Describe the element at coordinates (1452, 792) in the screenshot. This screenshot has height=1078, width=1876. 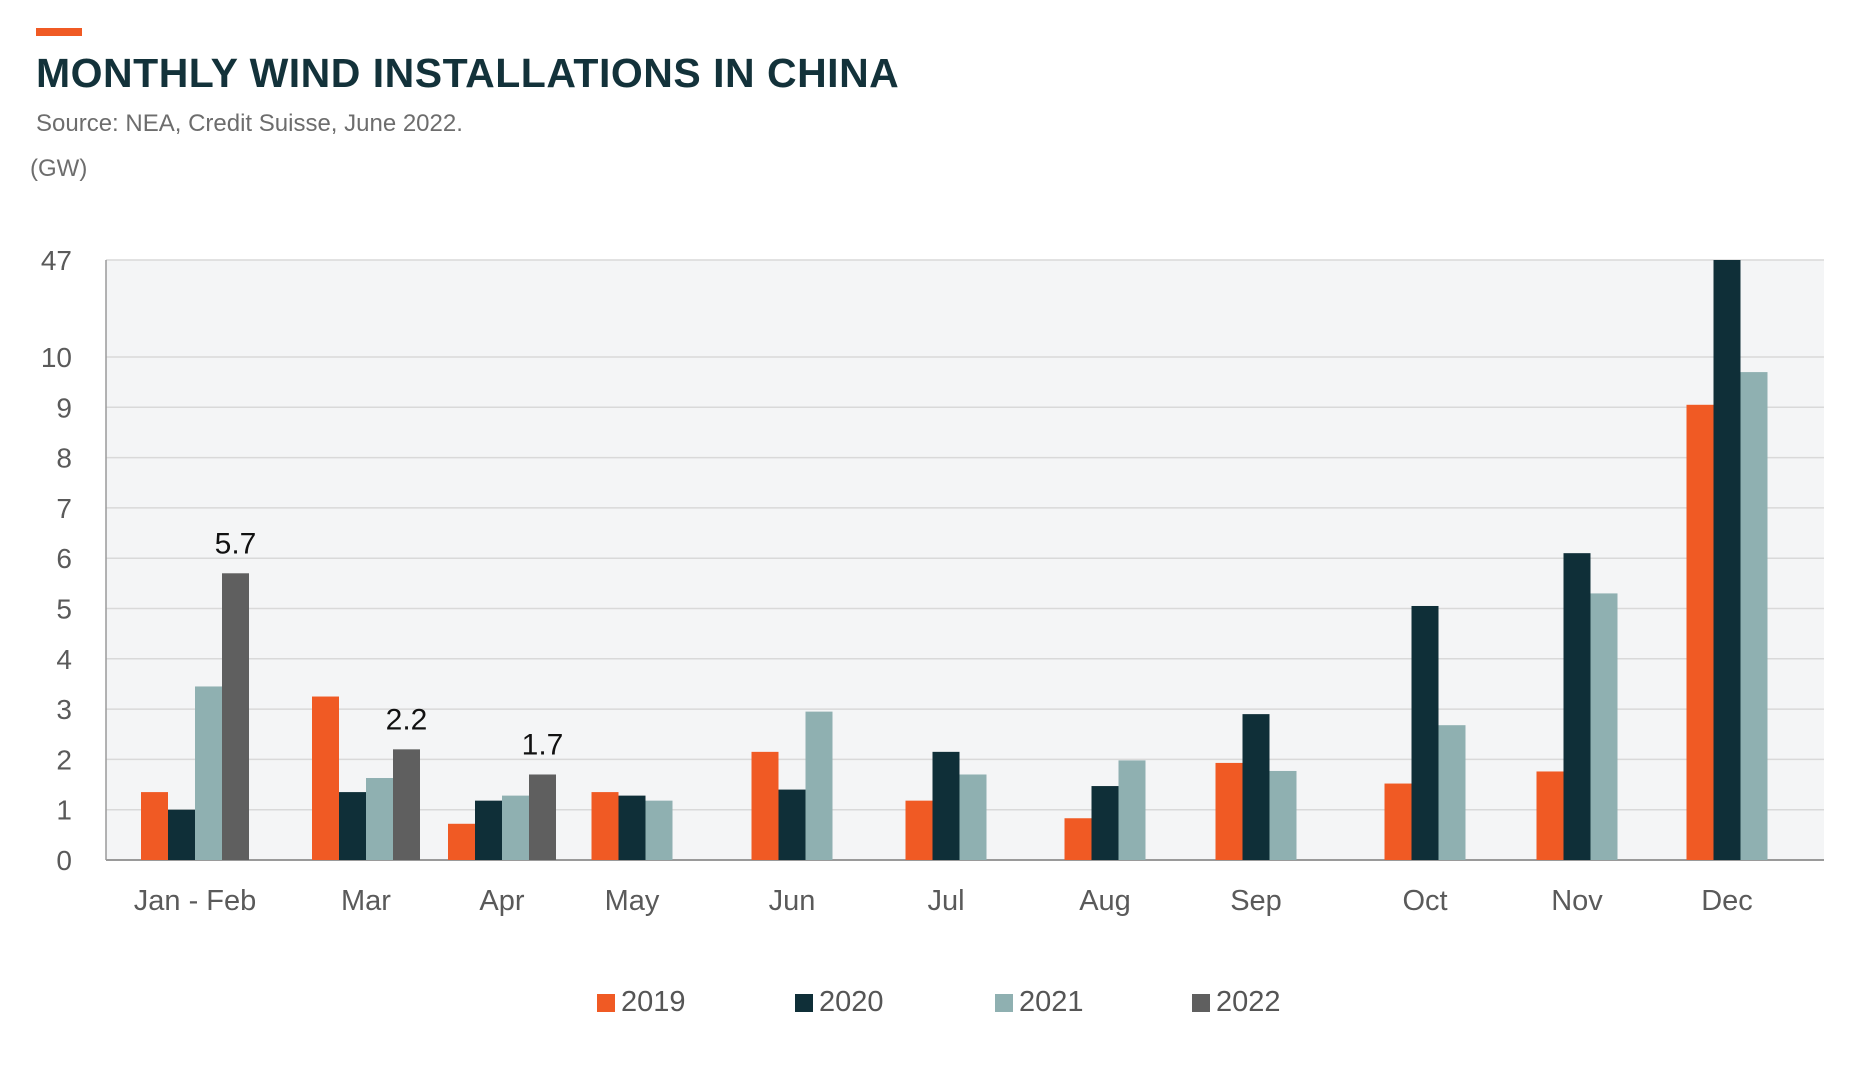
I see `bar-2021-oct` at that location.